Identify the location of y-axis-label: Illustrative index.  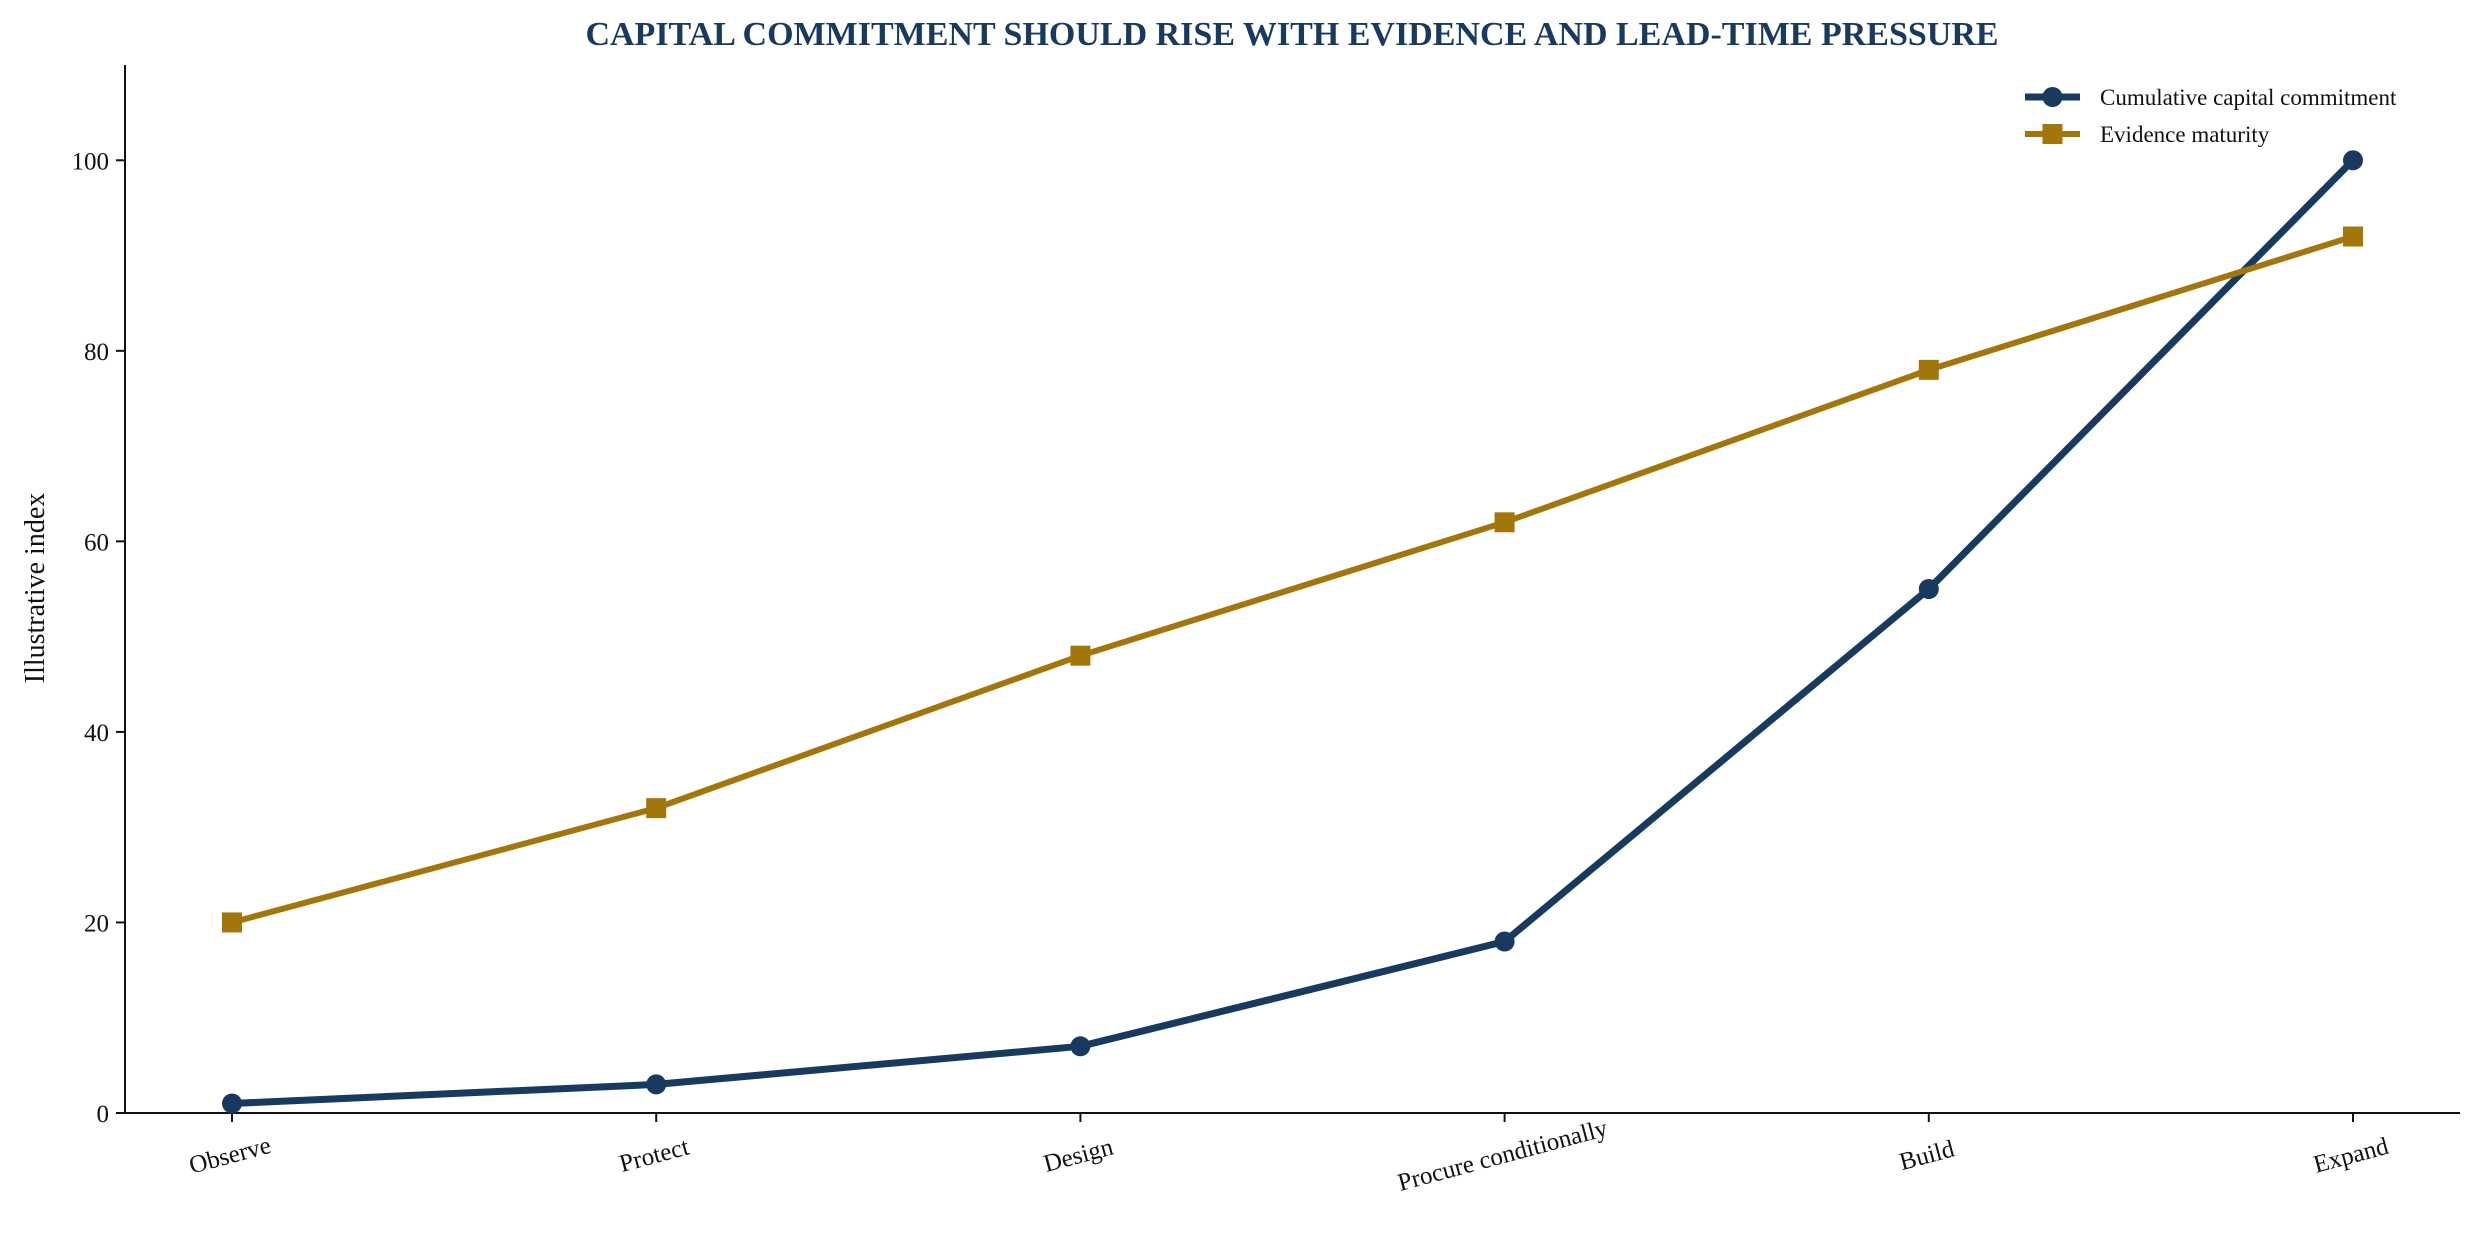
(35, 588).